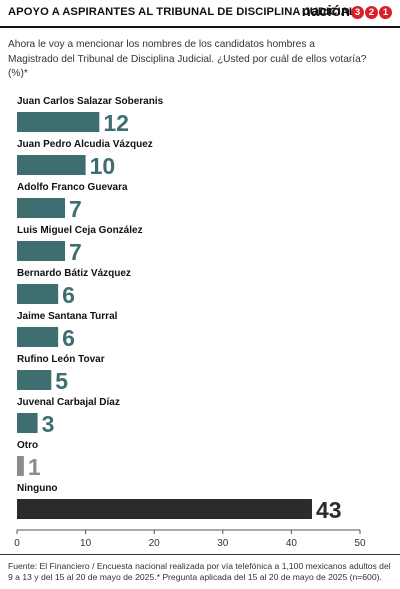 The image size is (400, 589). I want to click on logo-digit-2: 2, so click(371, 12).